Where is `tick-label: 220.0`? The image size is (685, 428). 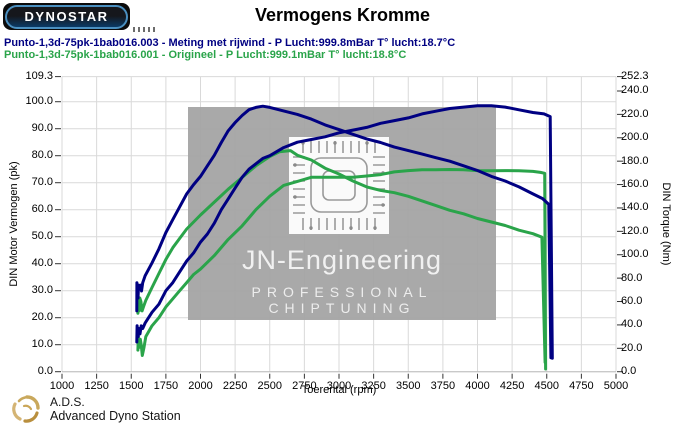 tick-label: 220.0 is located at coordinates (635, 113).